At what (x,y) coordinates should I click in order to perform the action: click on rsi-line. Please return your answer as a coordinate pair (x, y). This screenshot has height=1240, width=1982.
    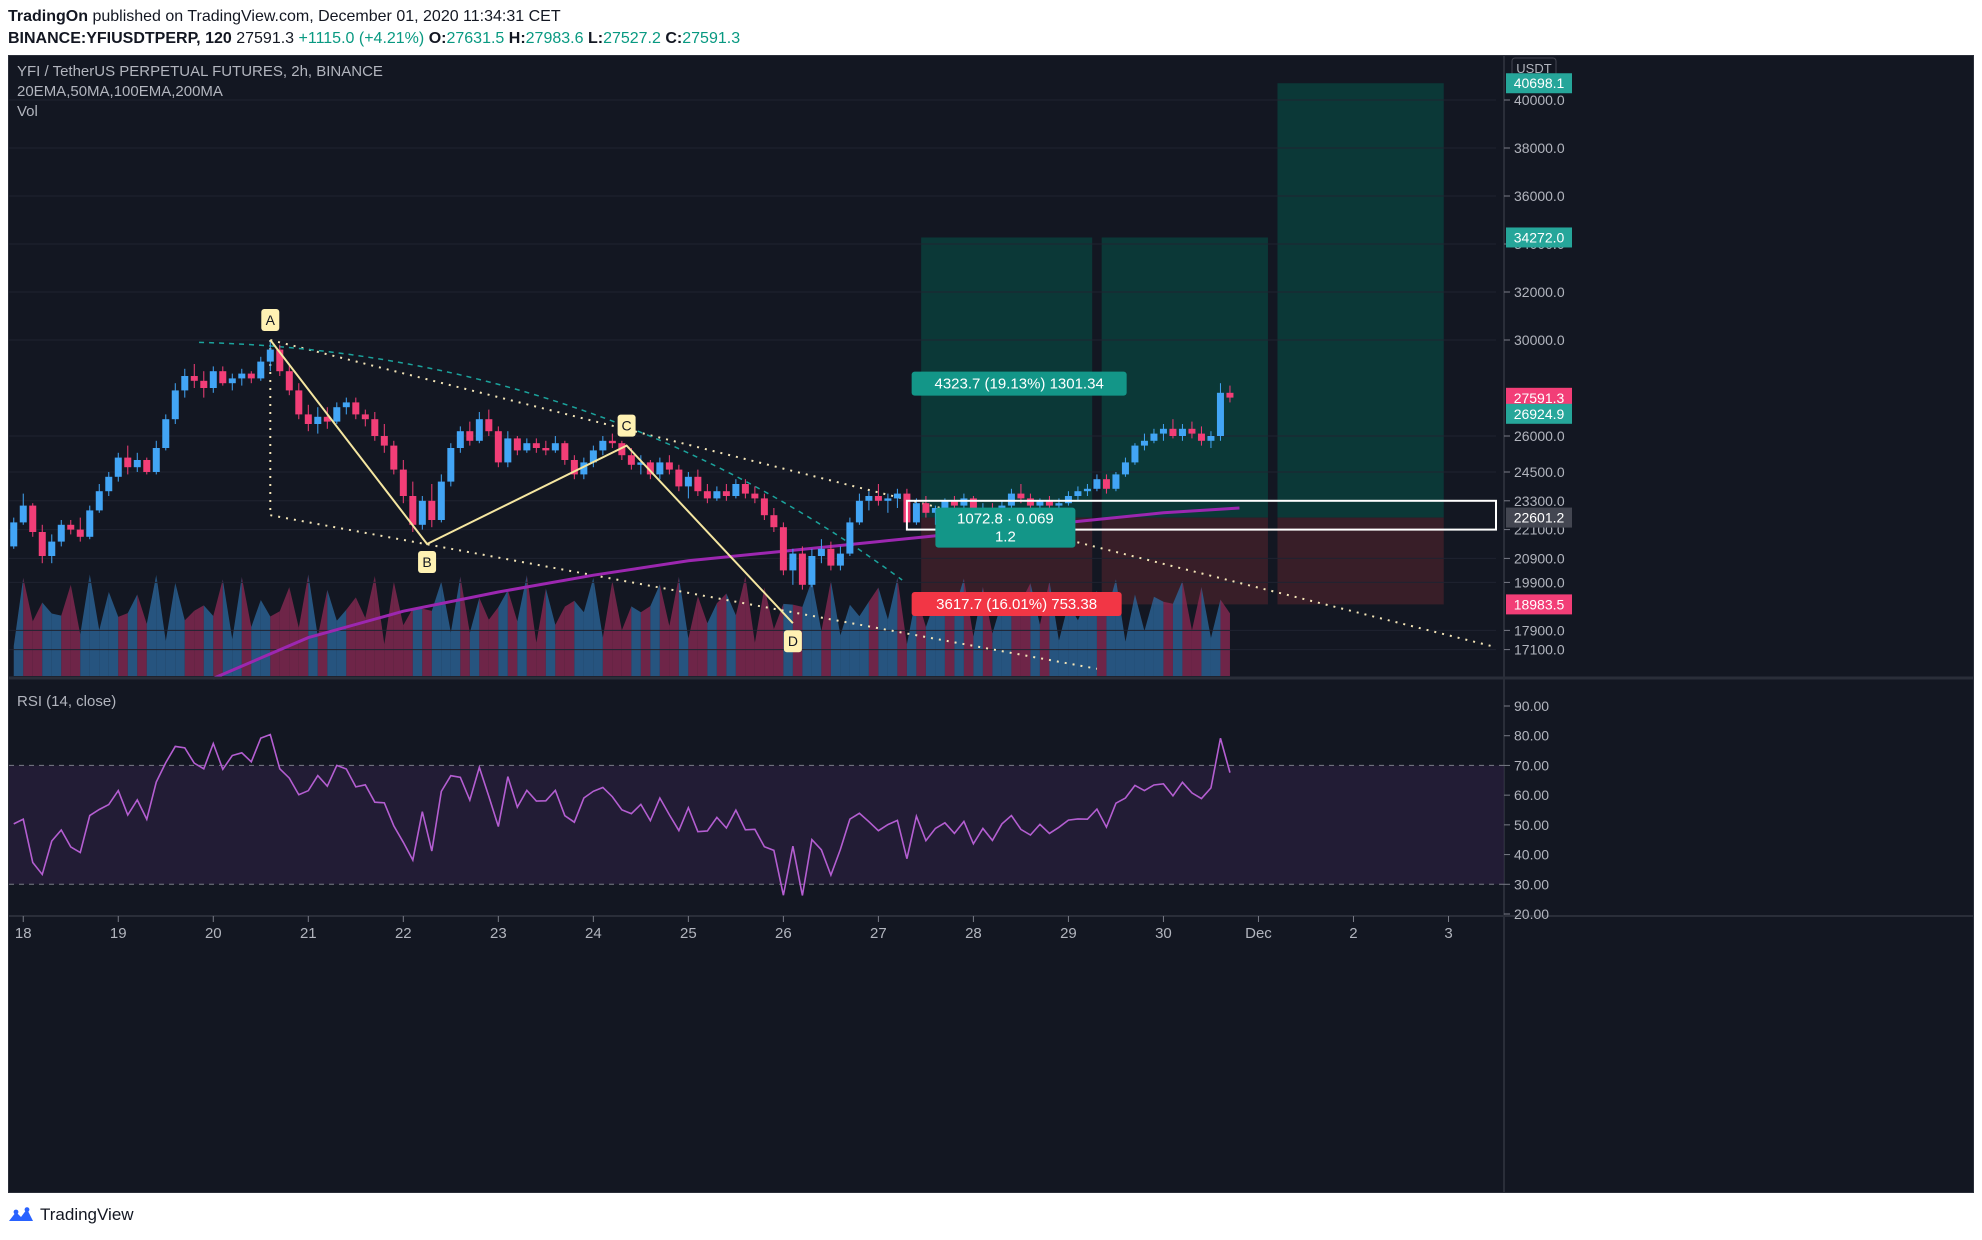
    Looking at the image, I should click on (622, 814).